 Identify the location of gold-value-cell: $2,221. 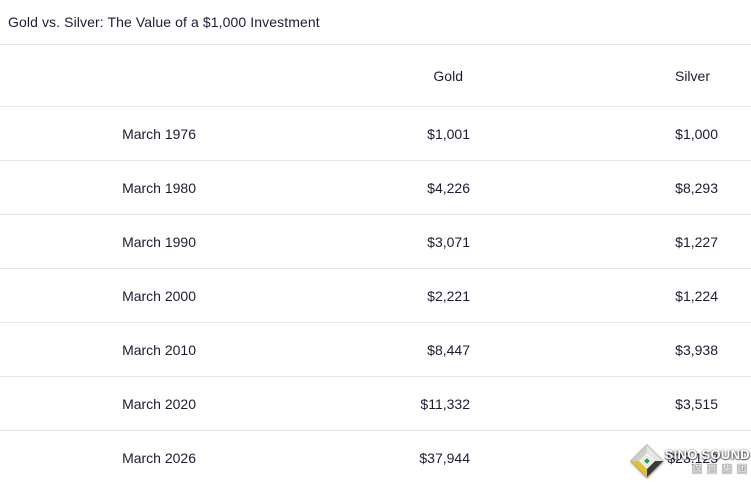
(333, 295).